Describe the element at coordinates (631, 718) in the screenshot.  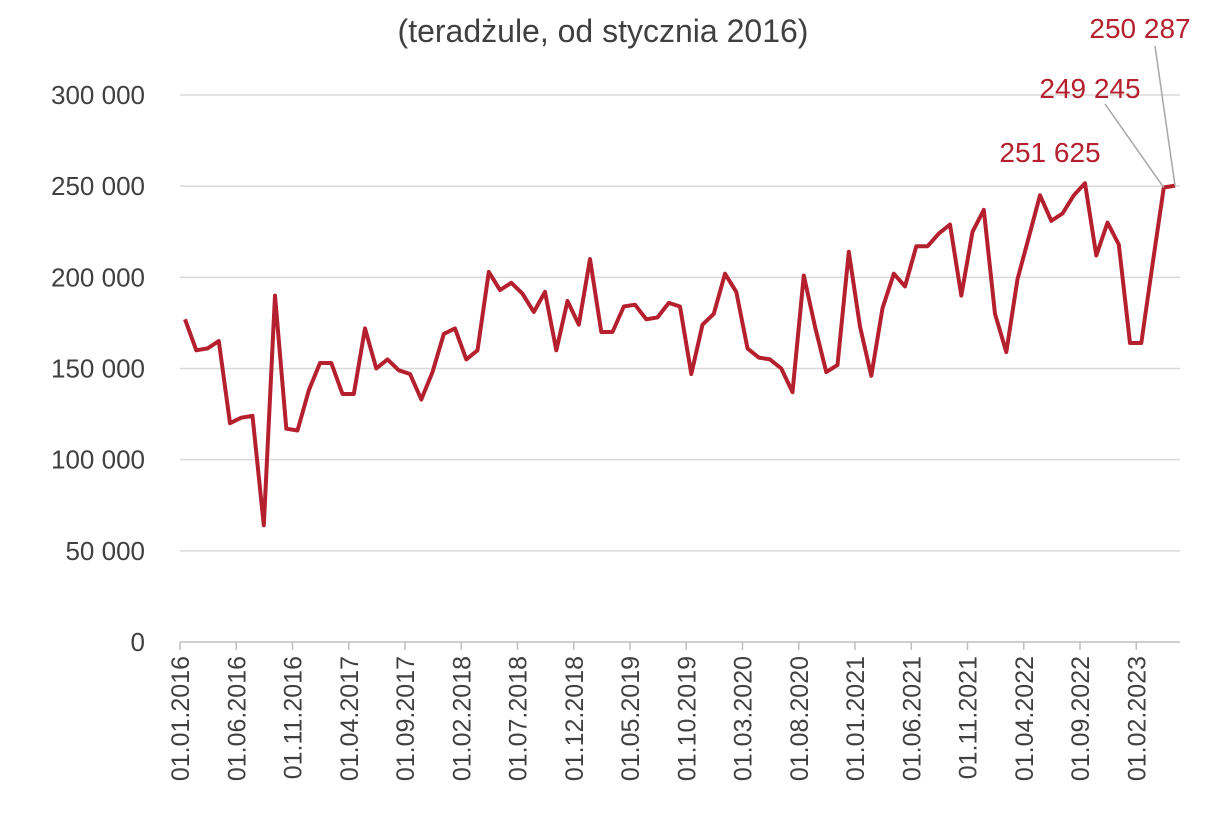
I see `x-tick-label: 01.05.2019` at that location.